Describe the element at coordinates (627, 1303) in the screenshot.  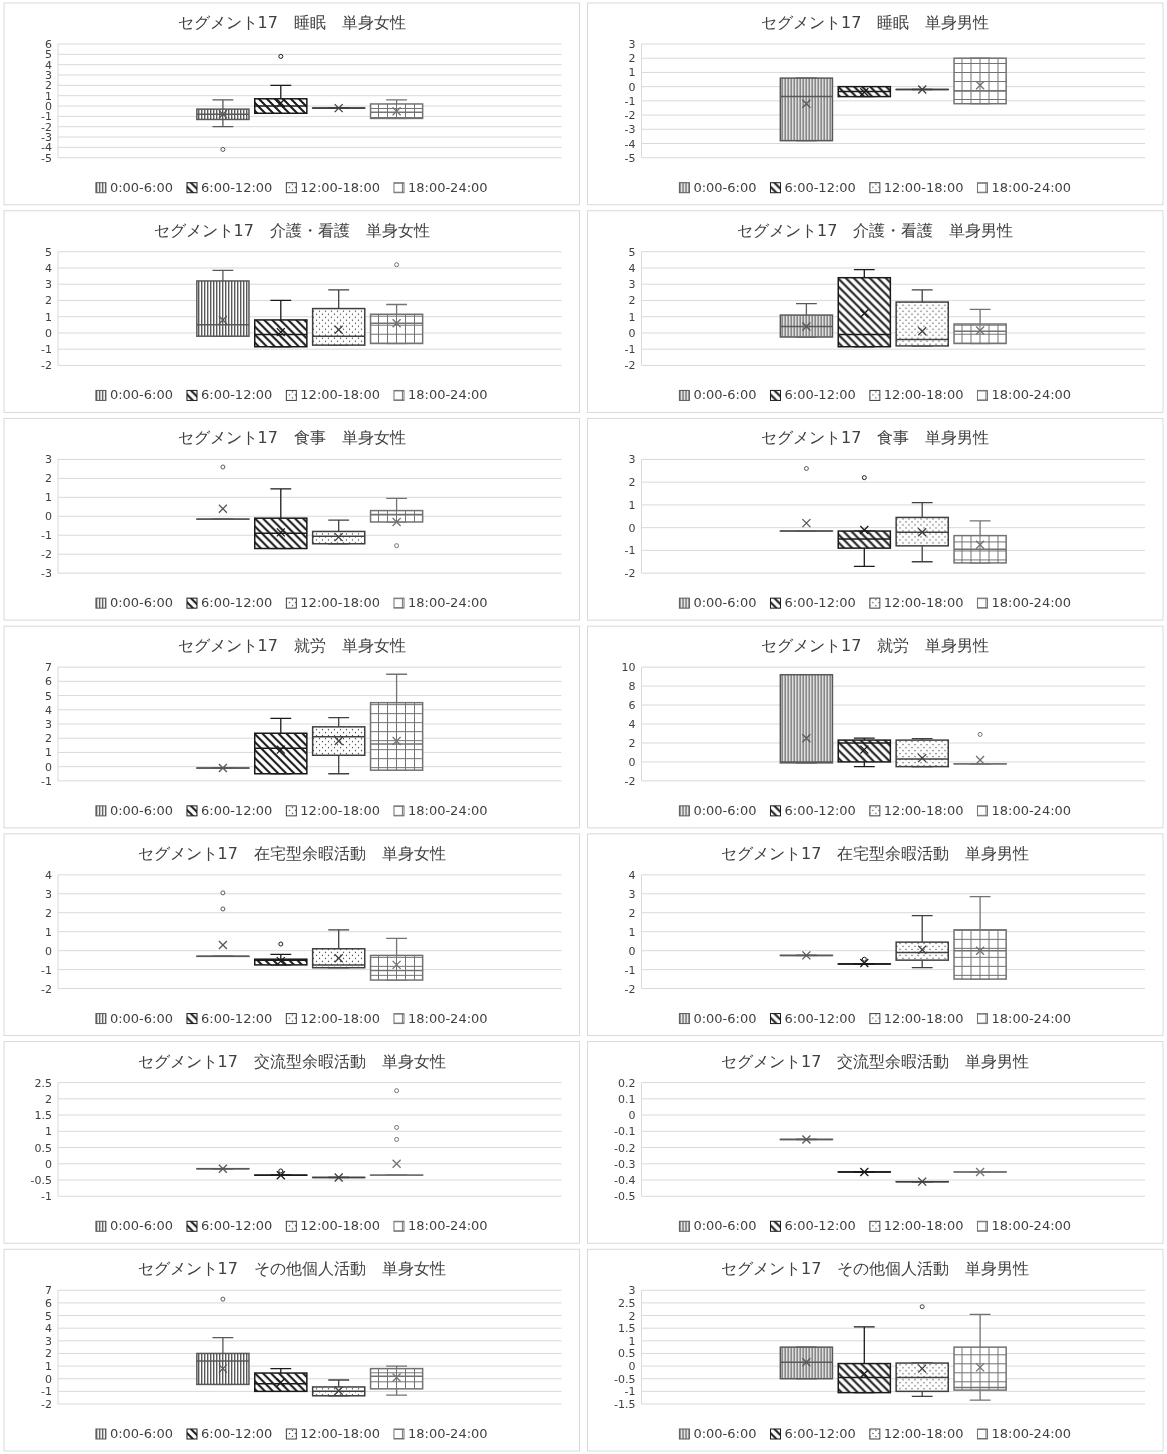
I see `y-tick-label: 2.5` at that location.